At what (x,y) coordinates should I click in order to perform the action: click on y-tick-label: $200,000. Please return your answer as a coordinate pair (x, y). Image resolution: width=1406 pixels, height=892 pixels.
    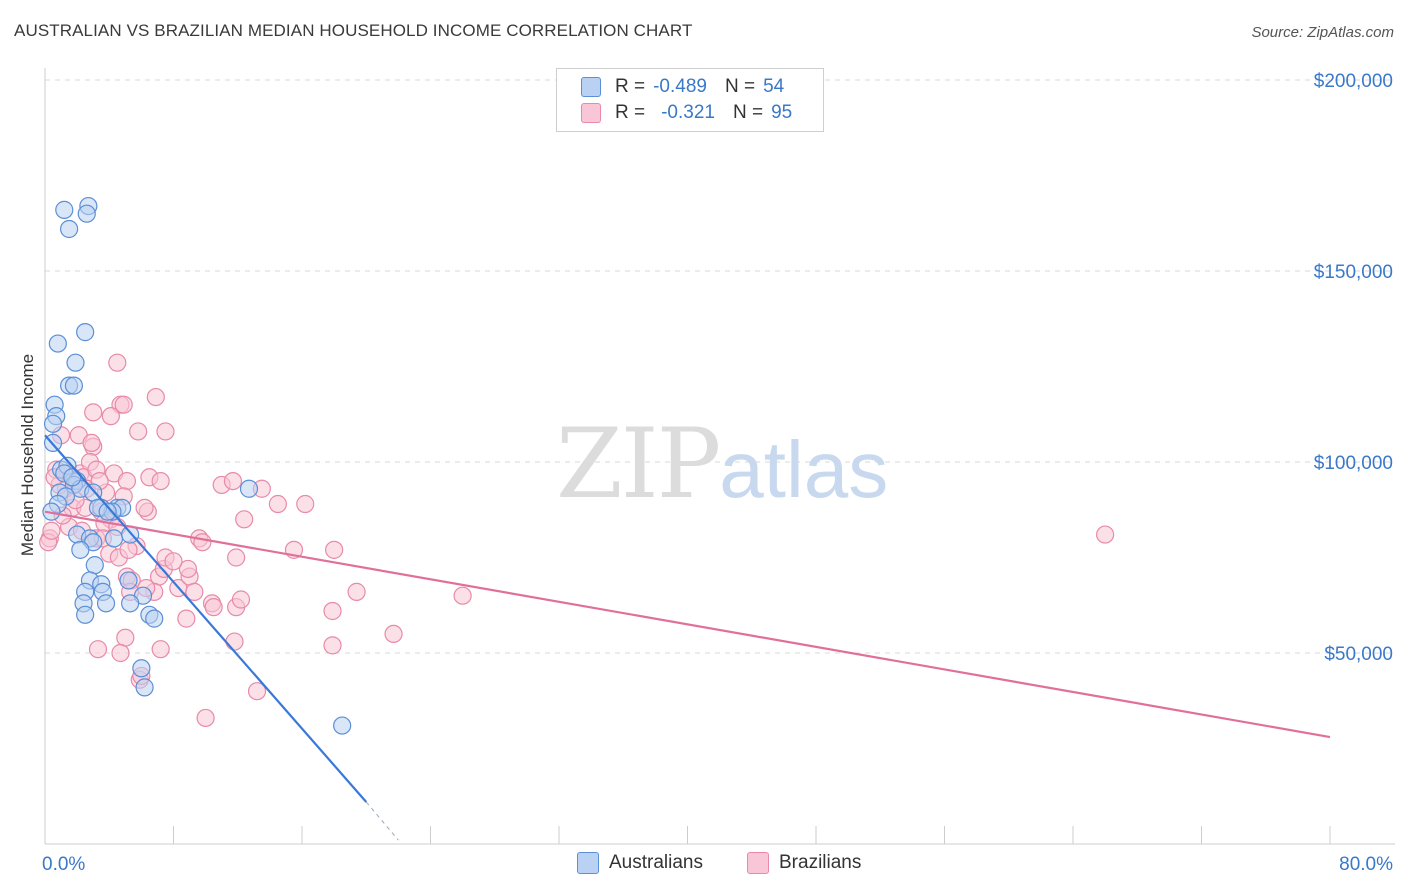
    Looking at the image, I should click on (1353, 81).